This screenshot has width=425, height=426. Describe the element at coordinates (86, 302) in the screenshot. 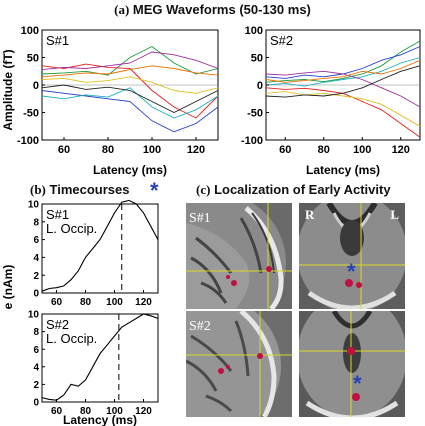

I see `chart-2-xtick-label: 80` at that location.